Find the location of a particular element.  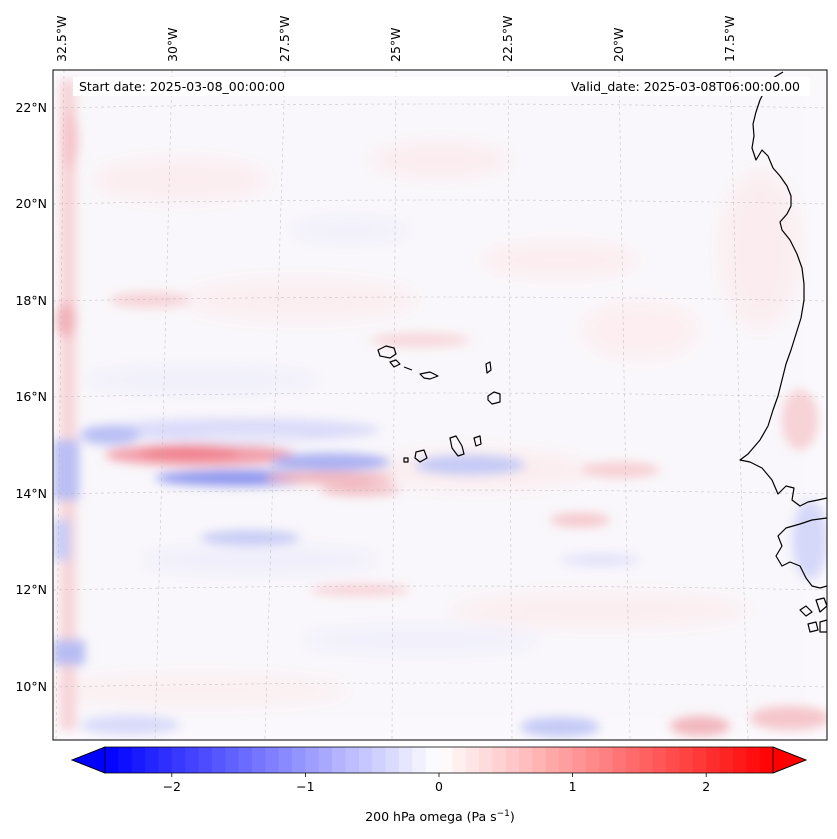

lon-label-30w: 30°W is located at coordinates (172, 44).